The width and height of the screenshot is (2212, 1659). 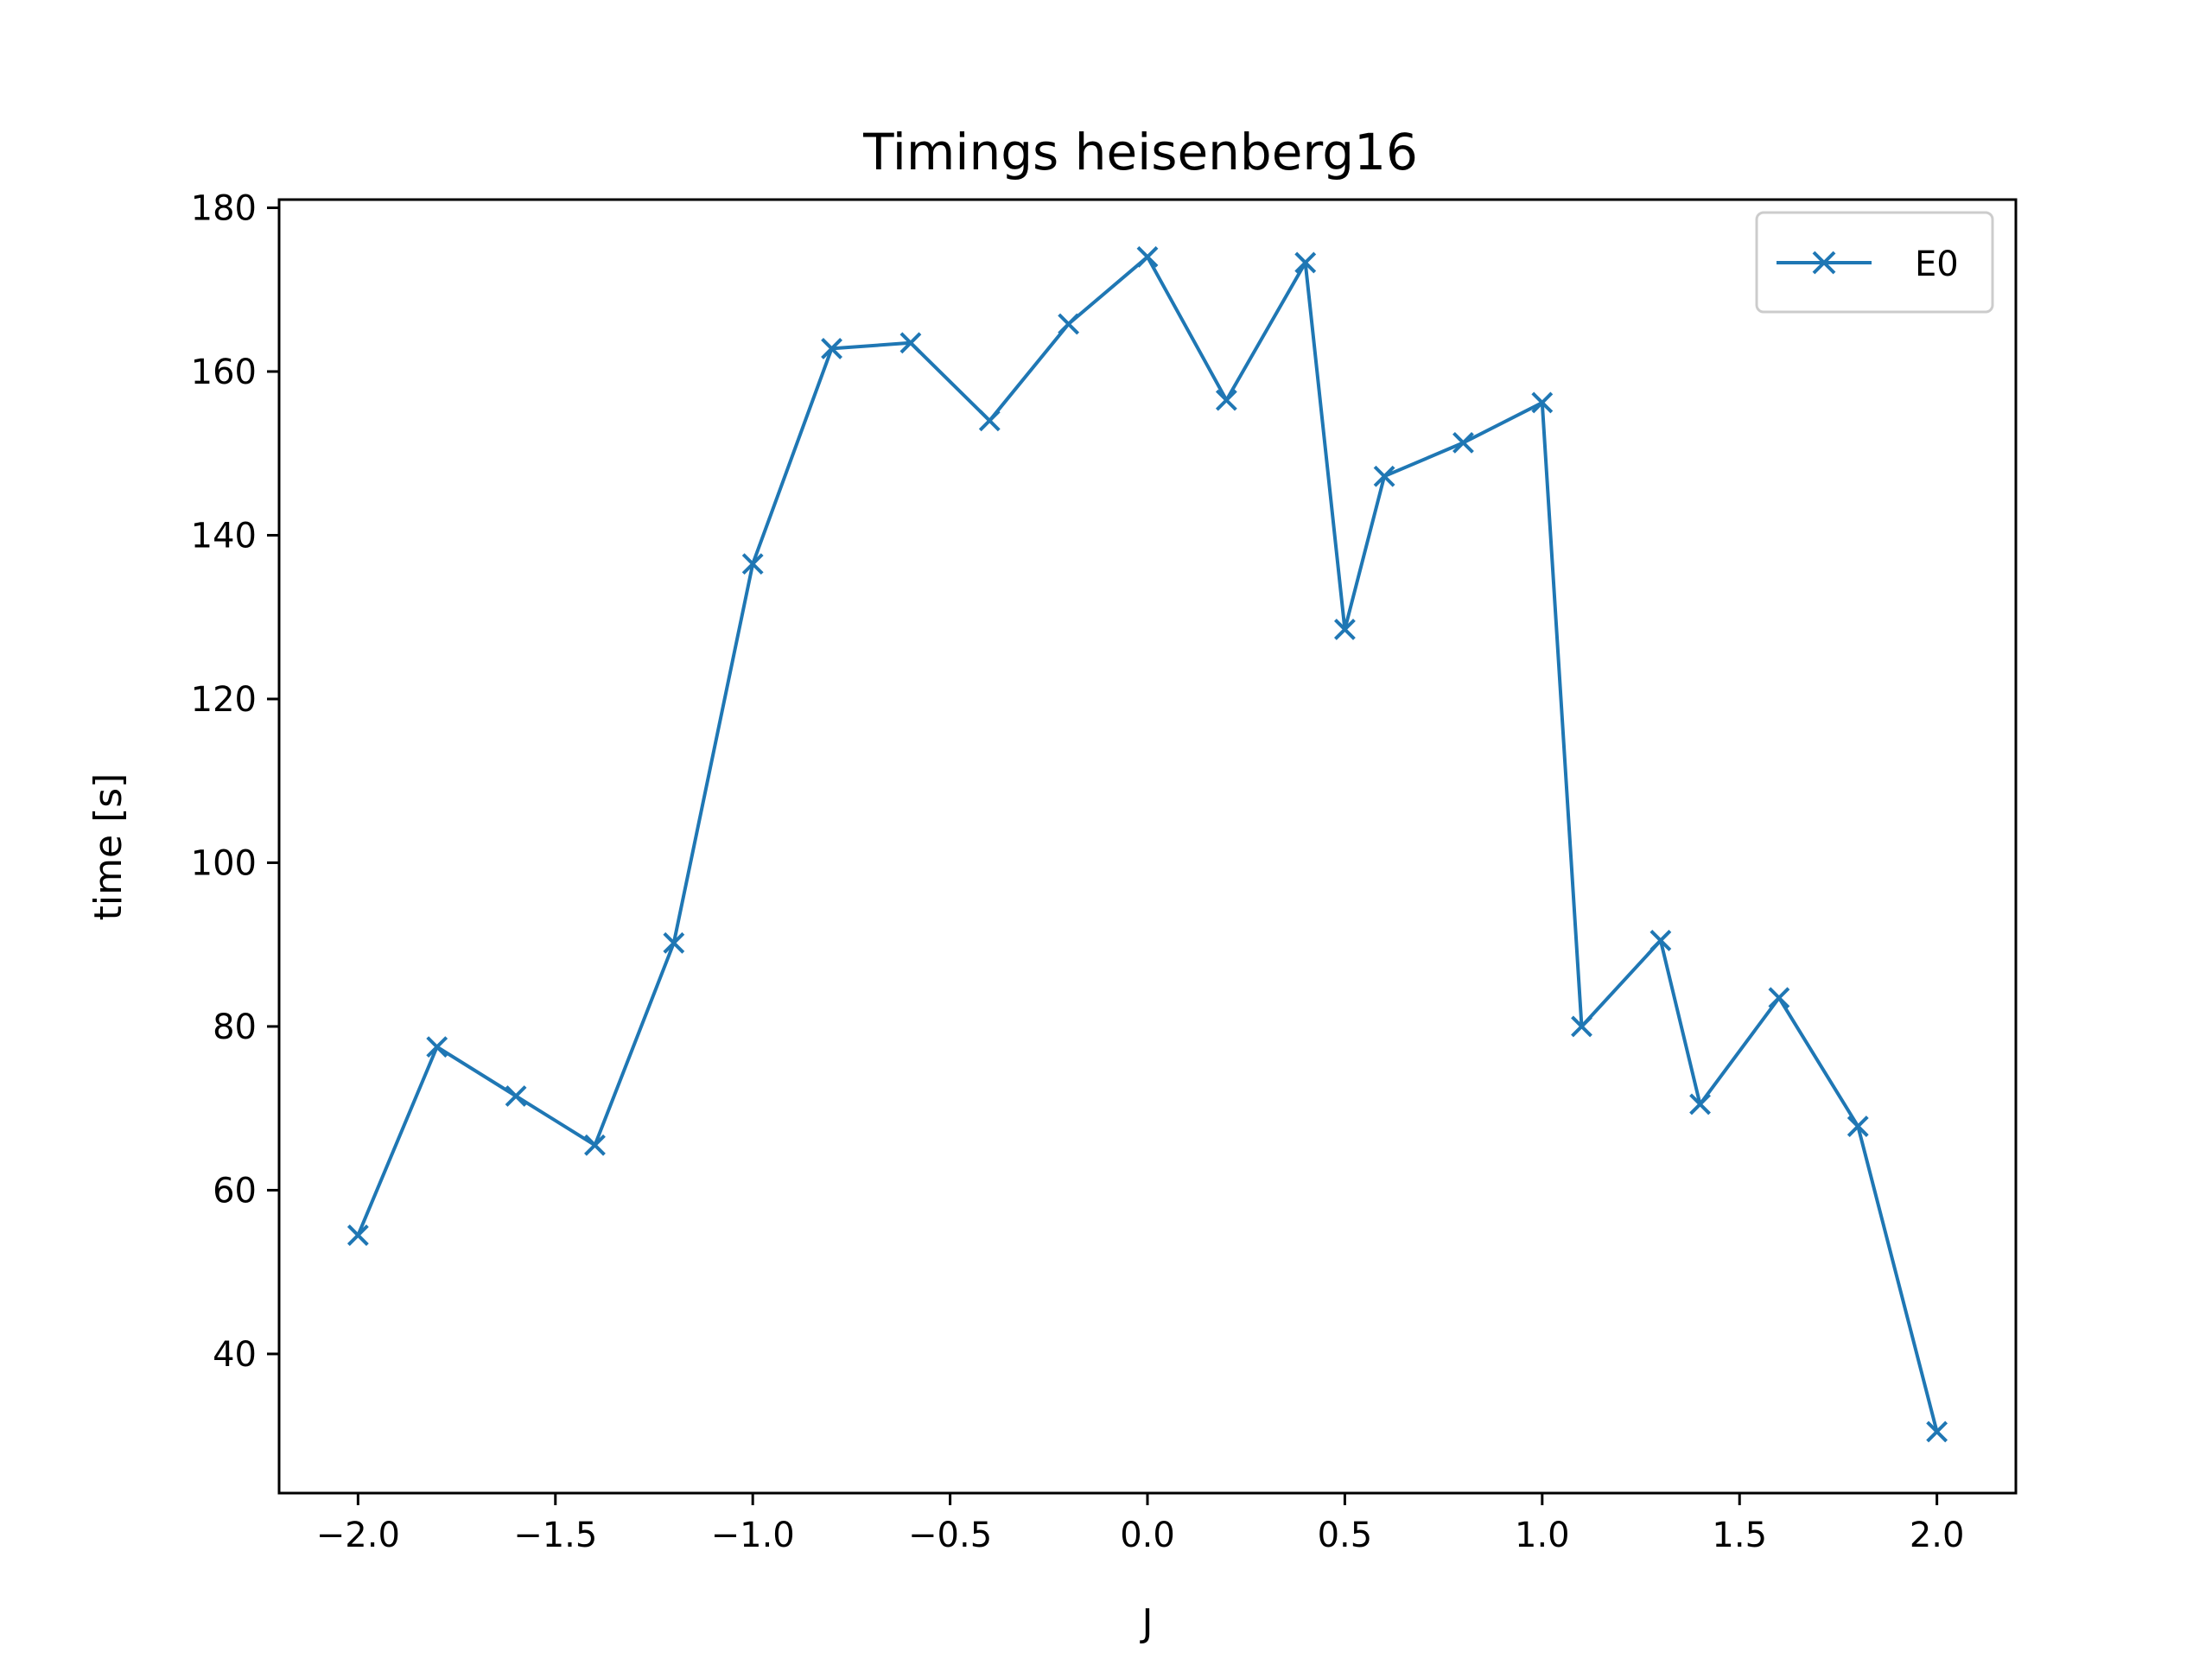 I want to click on x-tick-label: −1.0, so click(x=753, y=1535).